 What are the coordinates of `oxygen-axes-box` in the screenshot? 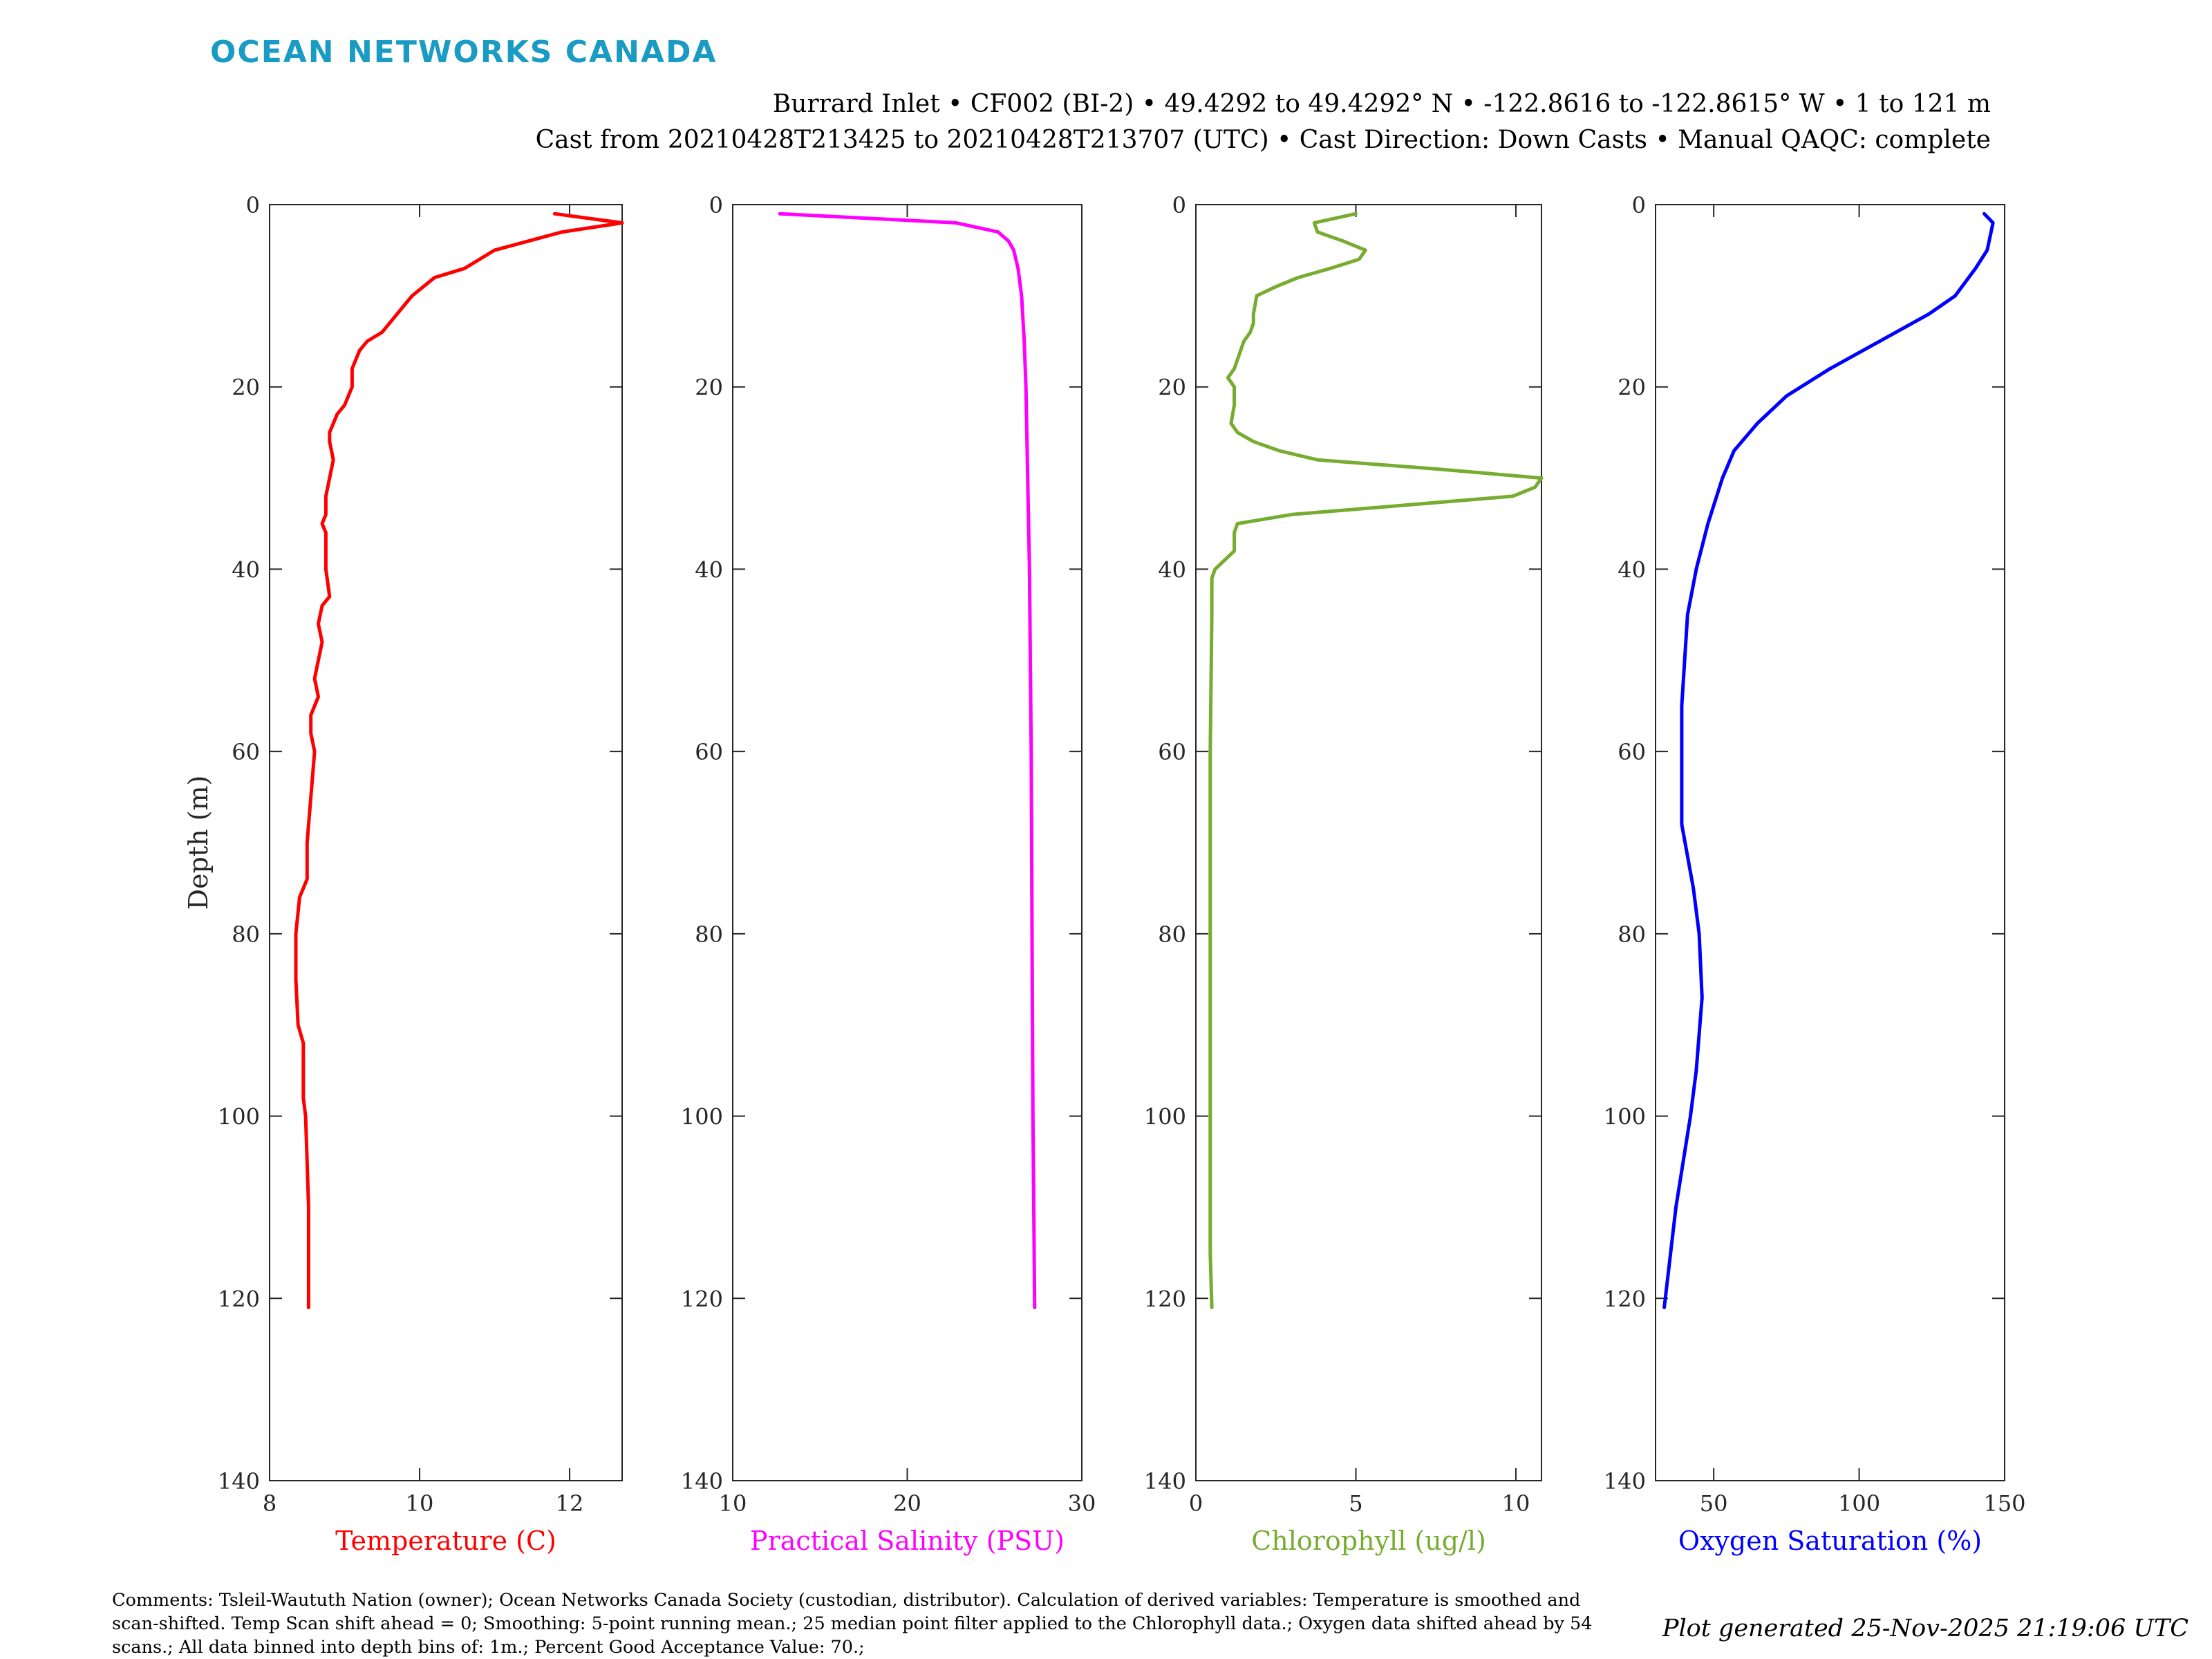 It's located at (1830, 842).